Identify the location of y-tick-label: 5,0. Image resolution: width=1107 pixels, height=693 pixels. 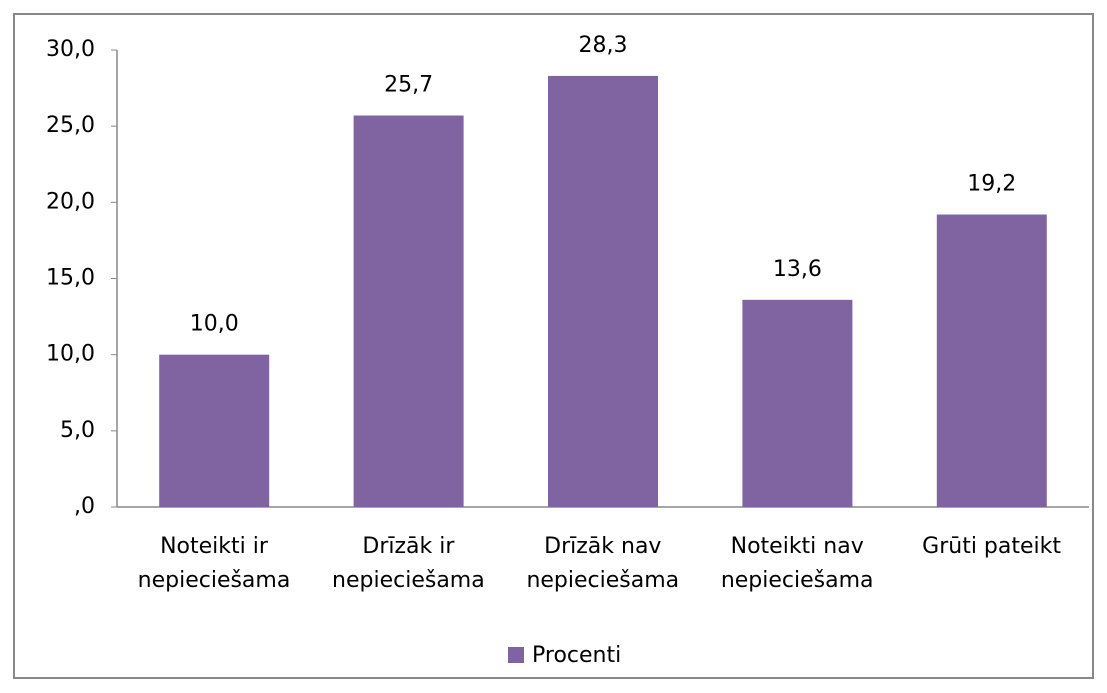
(77, 430).